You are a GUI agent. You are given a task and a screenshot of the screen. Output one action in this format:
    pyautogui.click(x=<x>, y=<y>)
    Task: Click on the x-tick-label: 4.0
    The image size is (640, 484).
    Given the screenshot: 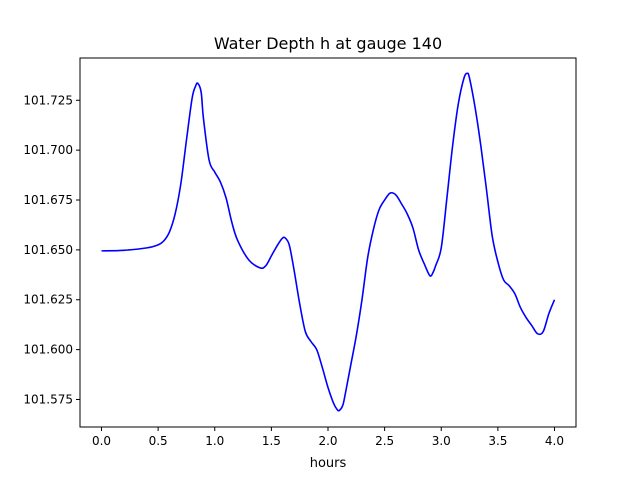 What is the action you would take?
    pyautogui.click(x=554, y=441)
    